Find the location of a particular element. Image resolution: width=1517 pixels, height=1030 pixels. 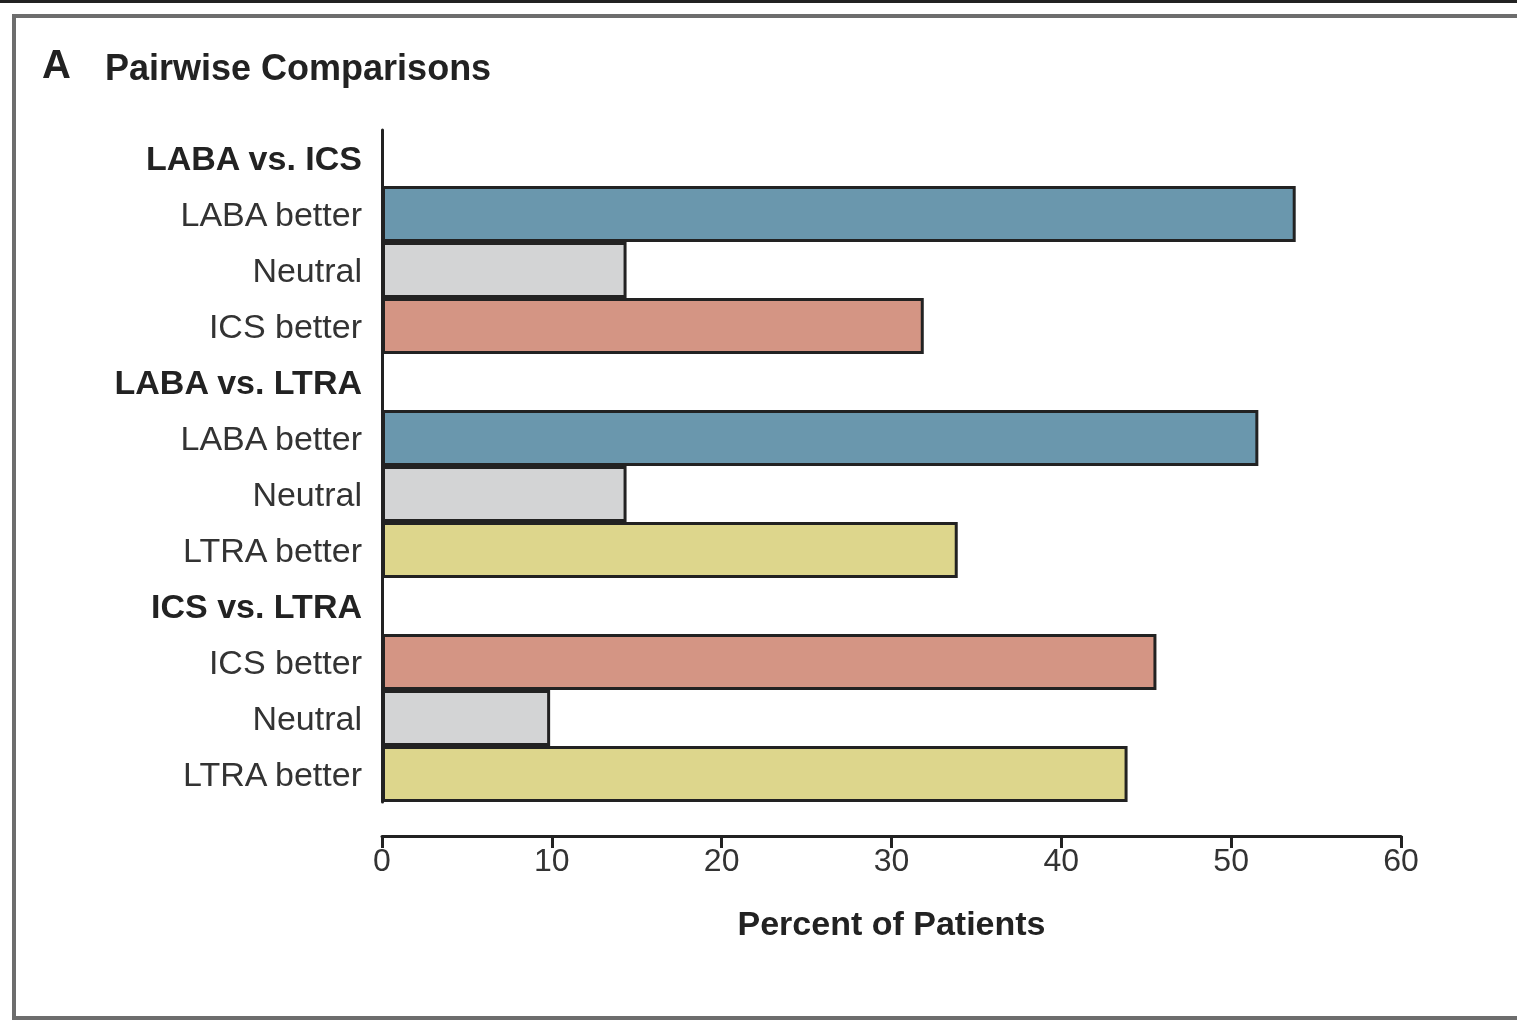

chart-title: Pairwise Comparisons is located at coordinates (298, 67).